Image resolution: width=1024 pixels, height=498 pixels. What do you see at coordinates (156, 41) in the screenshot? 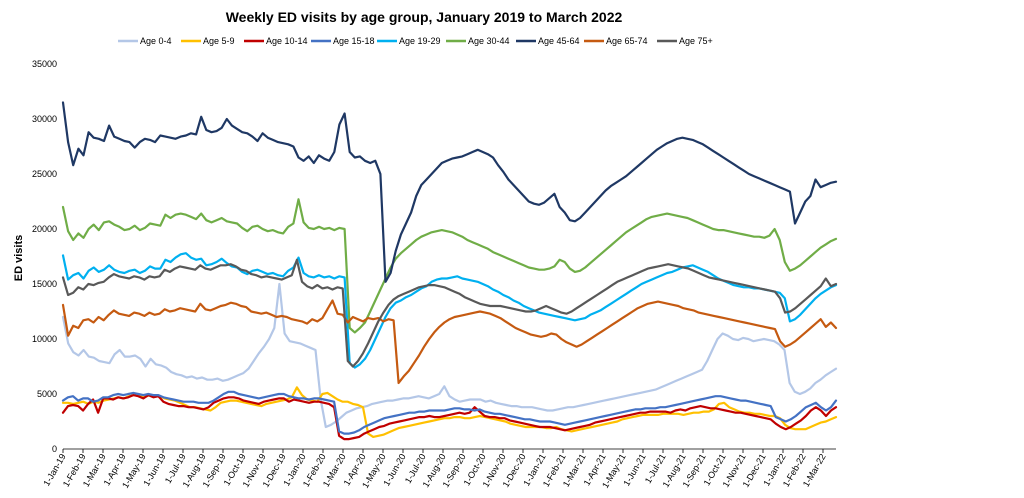
I see `legend-label: Age 0-4` at bounding box center [156, 41].